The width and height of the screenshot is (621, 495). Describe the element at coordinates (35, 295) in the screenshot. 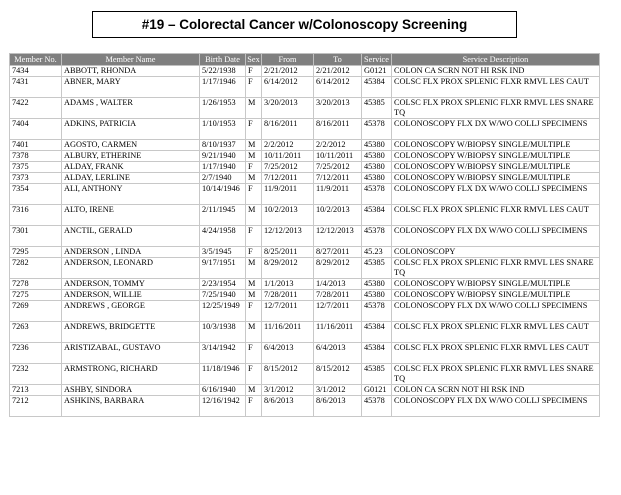

I see `member-no-cell: 7275` at that location.